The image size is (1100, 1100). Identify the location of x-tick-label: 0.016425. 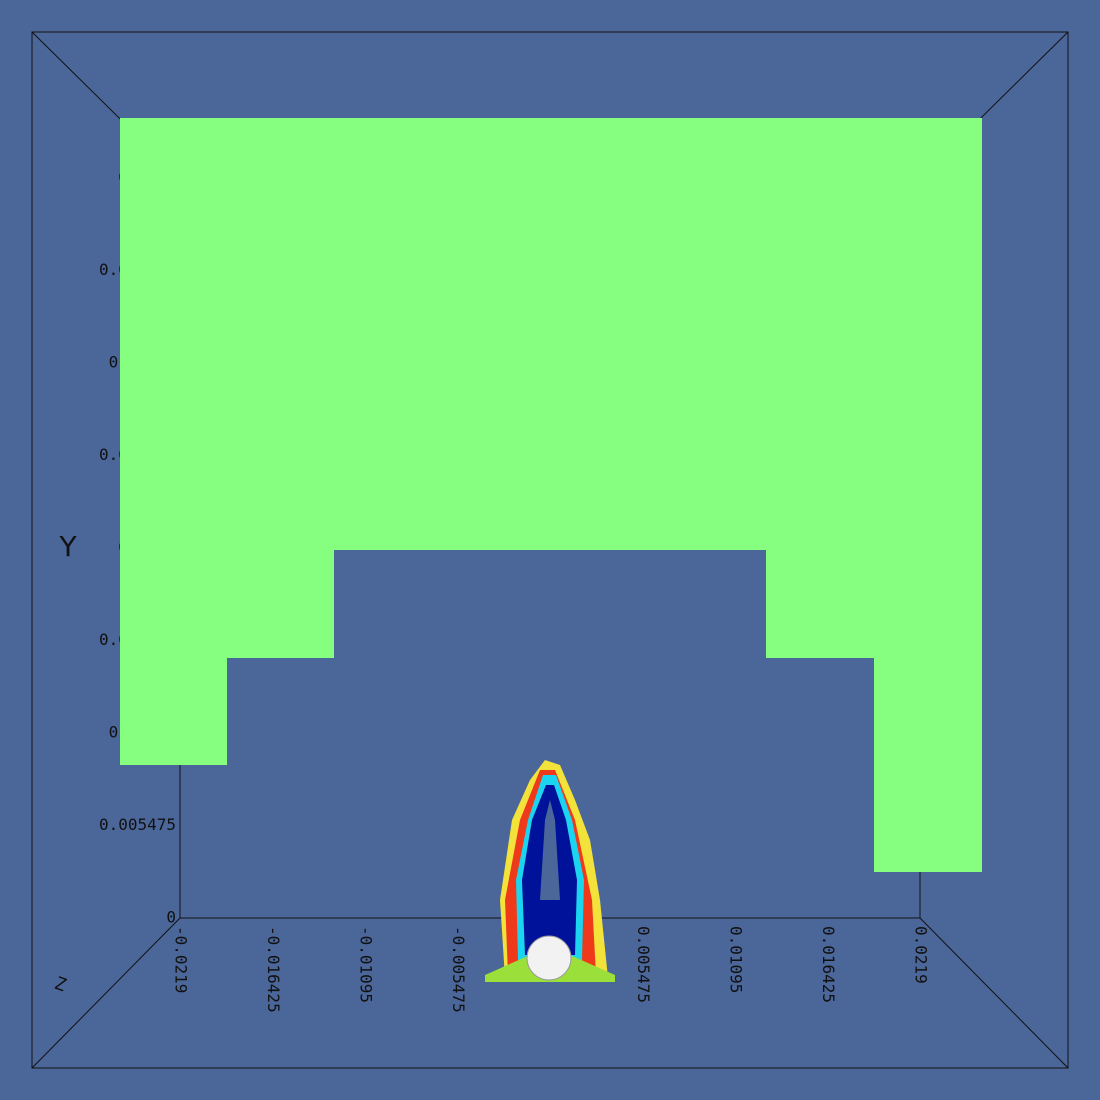
(828, 964).